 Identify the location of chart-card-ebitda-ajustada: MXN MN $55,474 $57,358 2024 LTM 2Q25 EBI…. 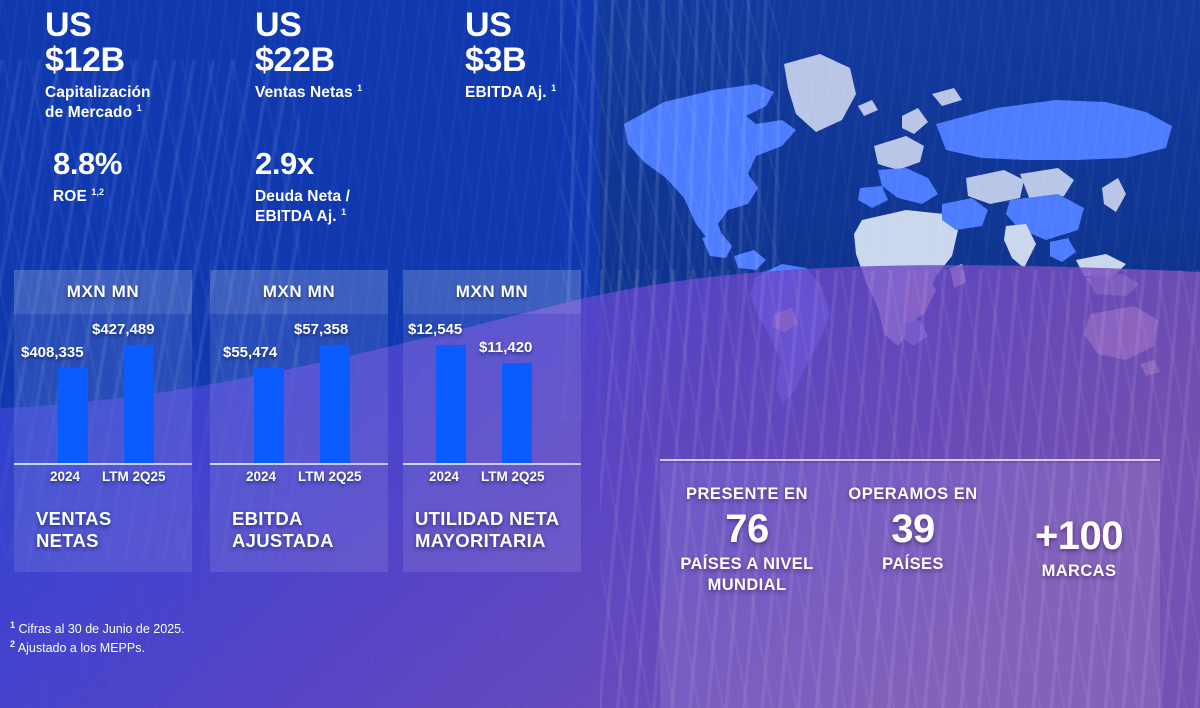
(299, 421).